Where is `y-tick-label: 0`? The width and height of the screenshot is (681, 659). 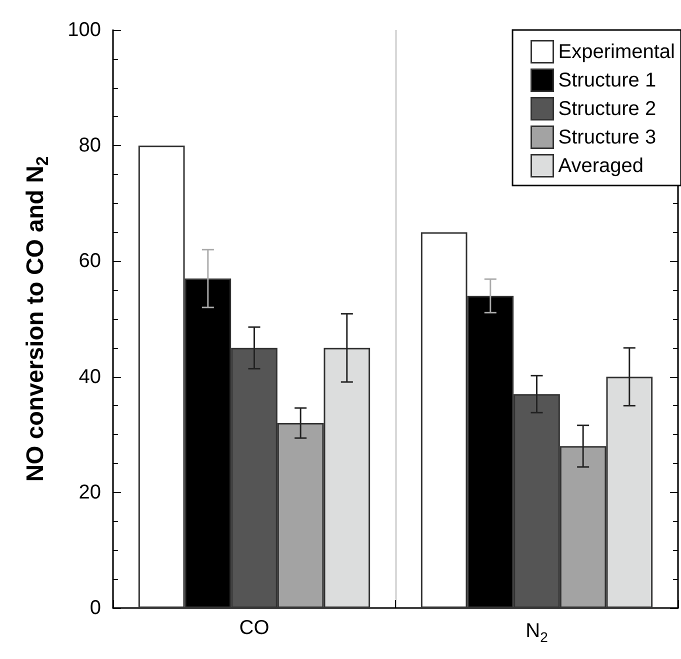 y-tick-label: 0 is located at coordinates (95, 608).